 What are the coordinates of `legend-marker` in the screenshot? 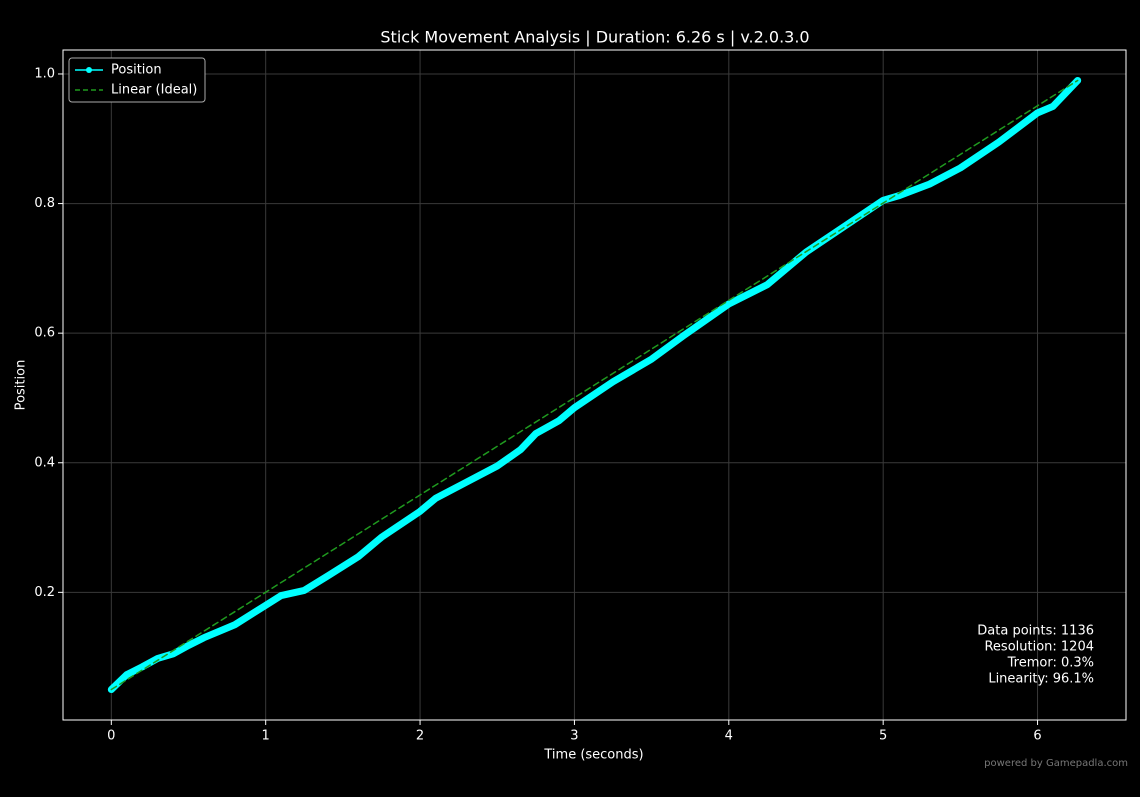 It's located at (89, 70).